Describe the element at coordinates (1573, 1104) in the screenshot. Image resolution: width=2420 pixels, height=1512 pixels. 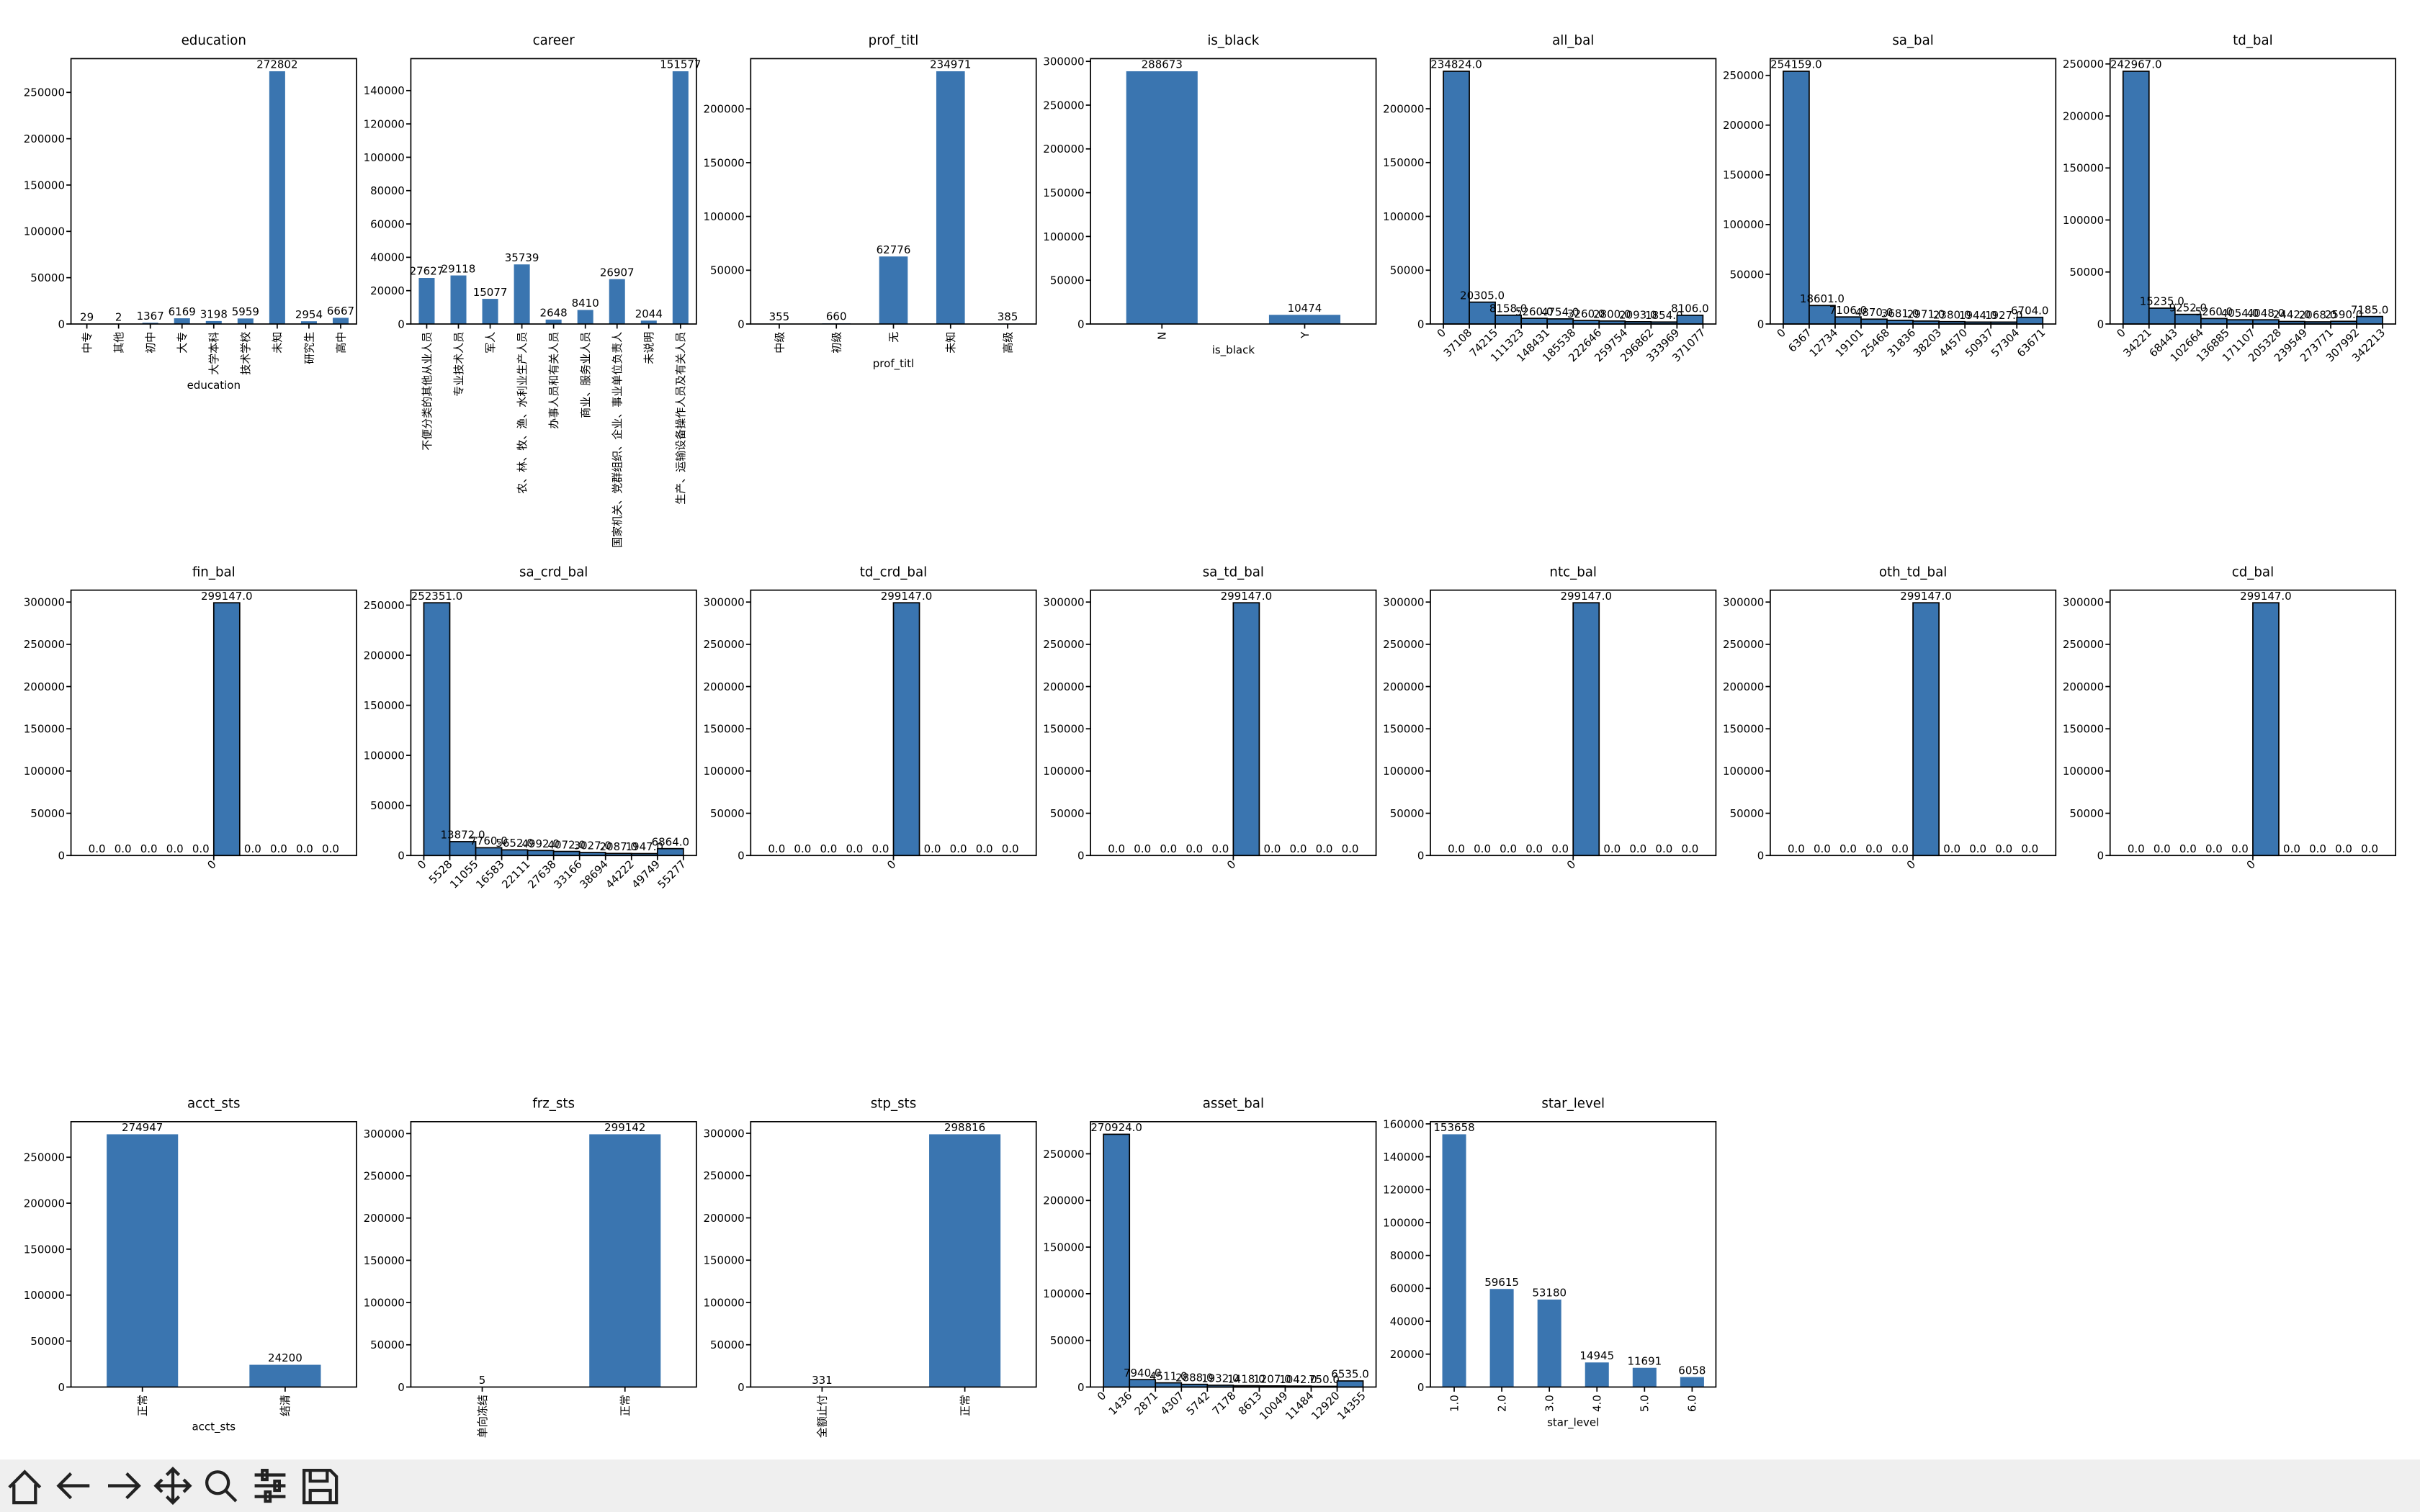
I see `subplot-title: star_level` at that location.